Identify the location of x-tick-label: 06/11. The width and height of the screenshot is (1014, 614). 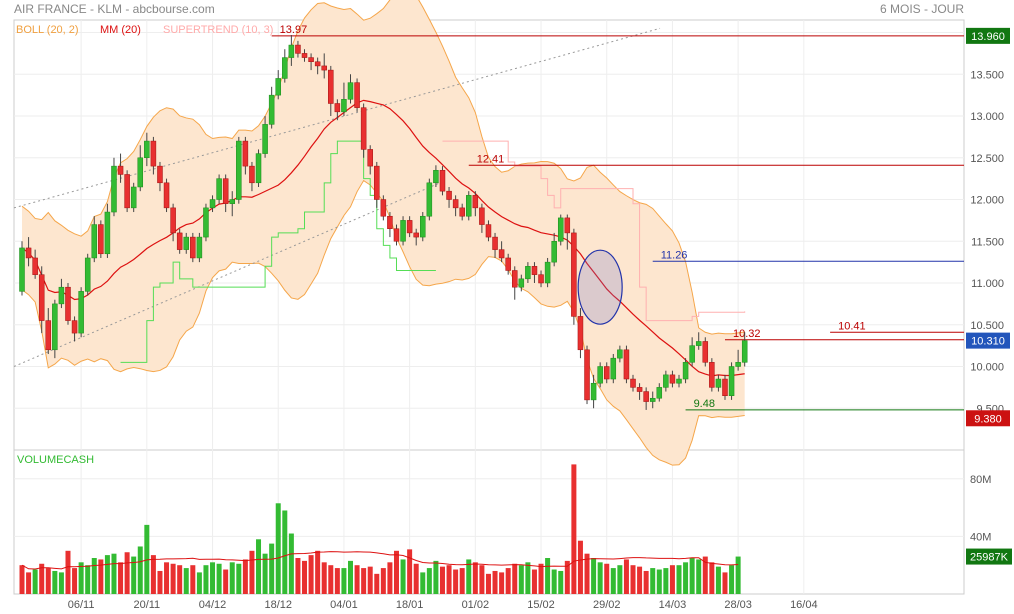
(81, 605).